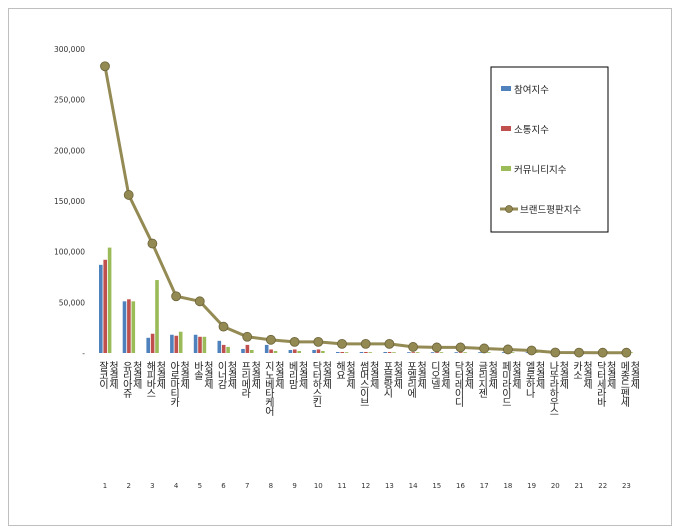 This screenshot has width=680, height=532. Describe the element at coordinates (223, 486) in the screenshot. I see `x-index-label: 6` at that location.